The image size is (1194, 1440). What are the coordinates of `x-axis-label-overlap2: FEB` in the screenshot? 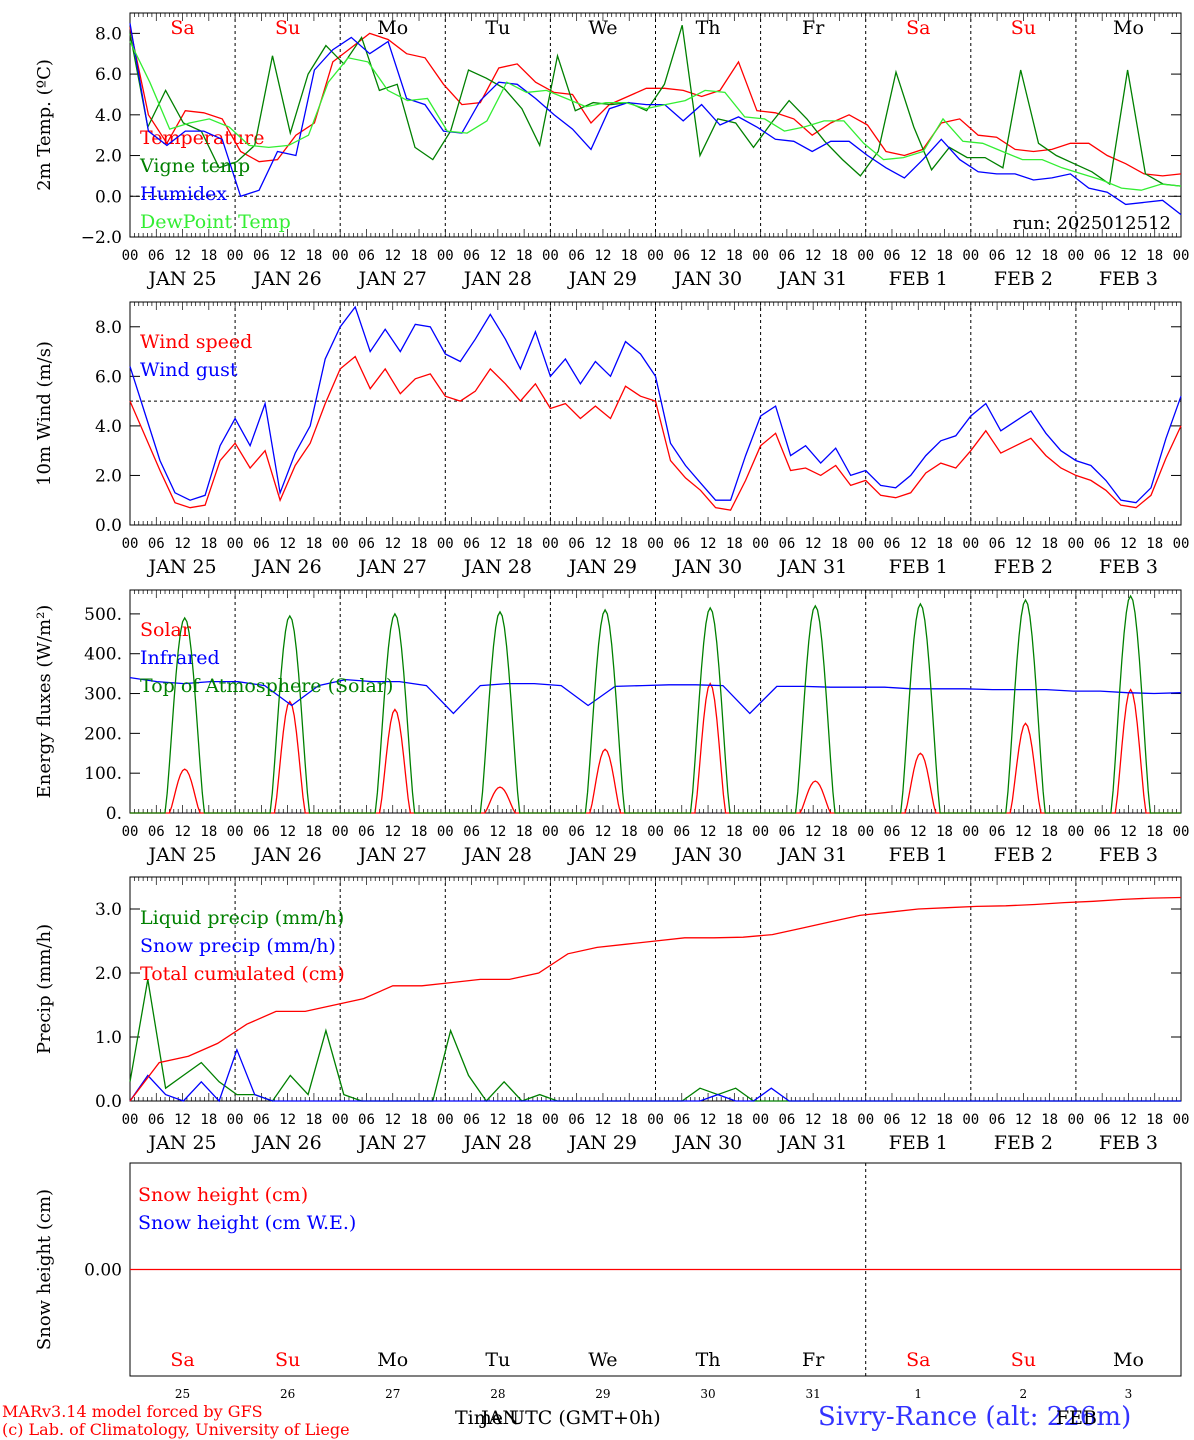 It's located at (1077, 1418).